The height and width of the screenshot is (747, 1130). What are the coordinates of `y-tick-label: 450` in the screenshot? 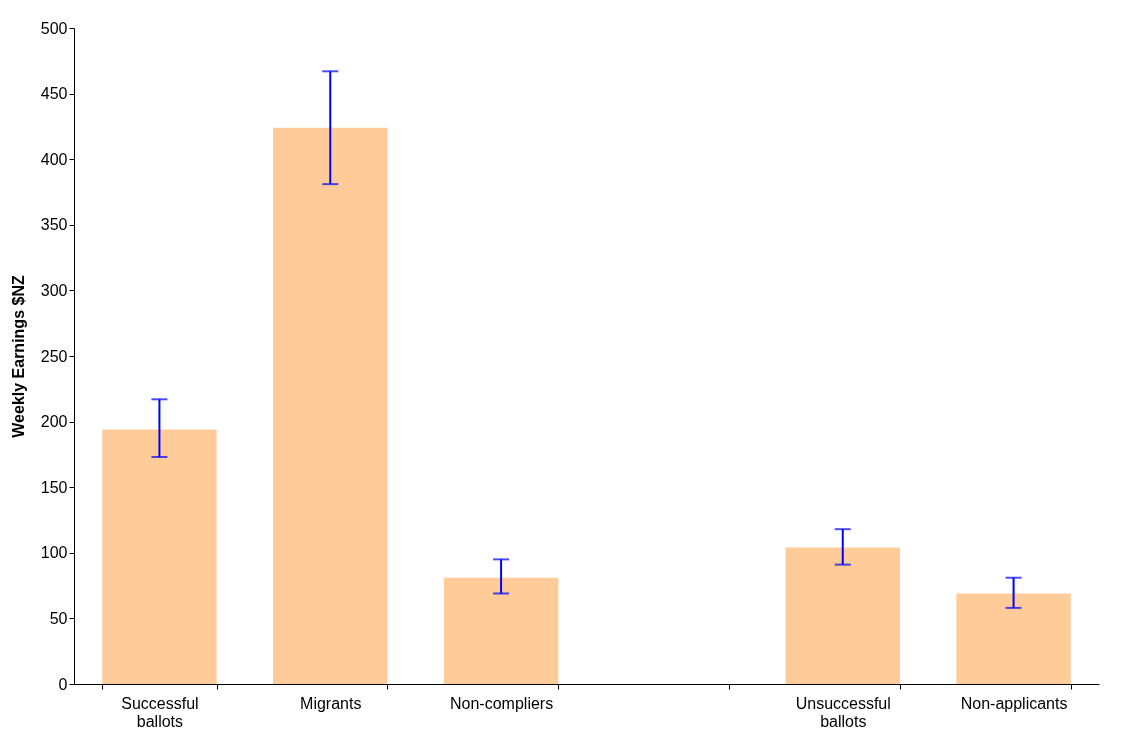 It's located at (54, 94).